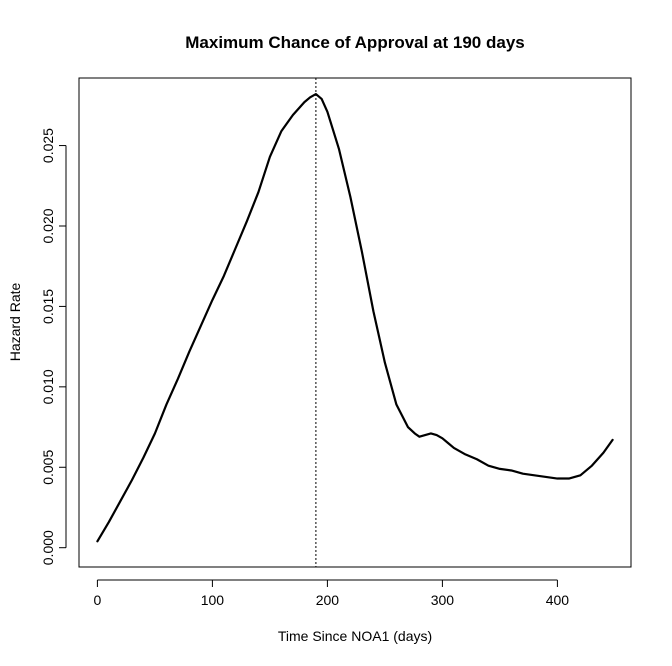 The width and height of the screenshot is (672, 666). Describe the element at coordinates (48, 467) in the screenshot. I see `y-tick-label: 0.005` at that location.